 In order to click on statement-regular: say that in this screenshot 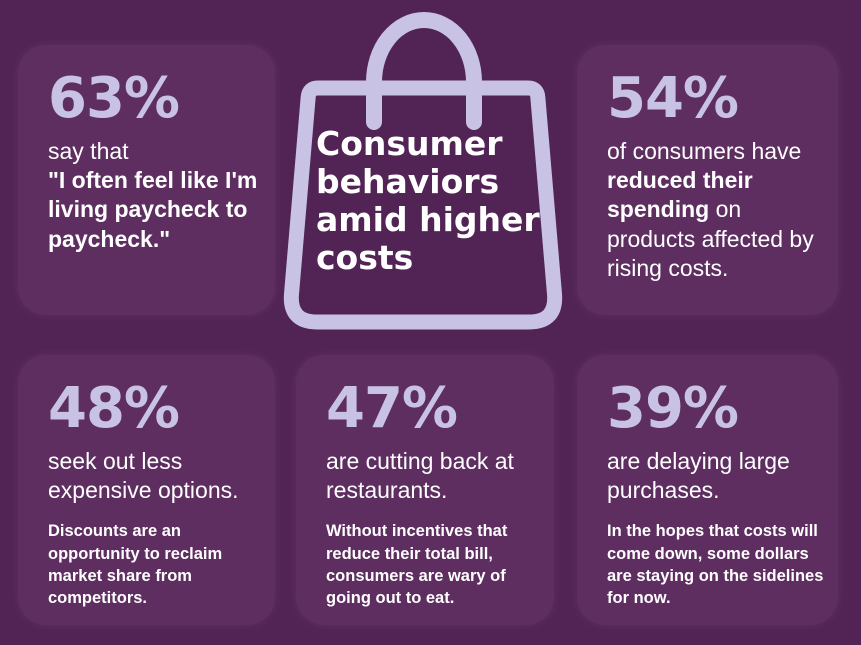, I will do `click(88, 151)`.